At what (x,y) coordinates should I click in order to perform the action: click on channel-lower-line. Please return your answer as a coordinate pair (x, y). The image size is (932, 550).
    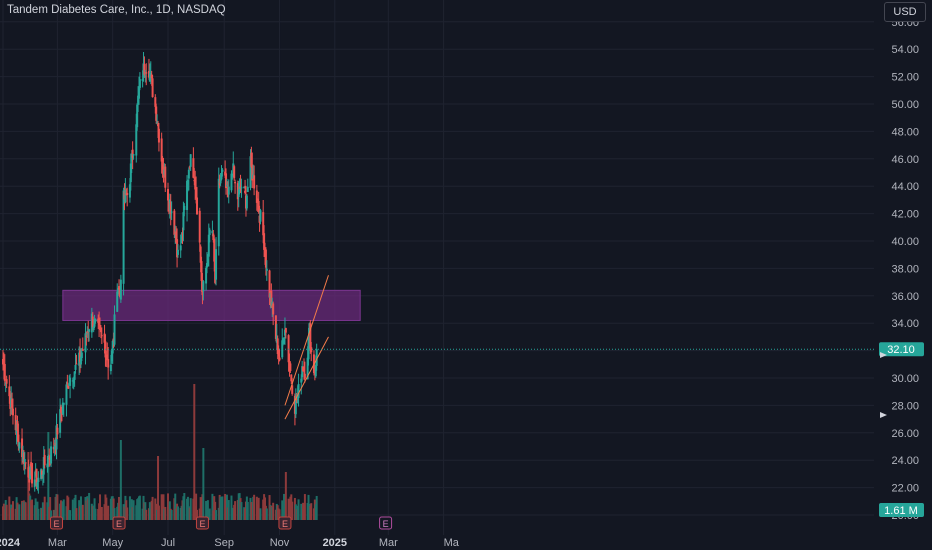
    Looking at the image, I should click on (306, 378).